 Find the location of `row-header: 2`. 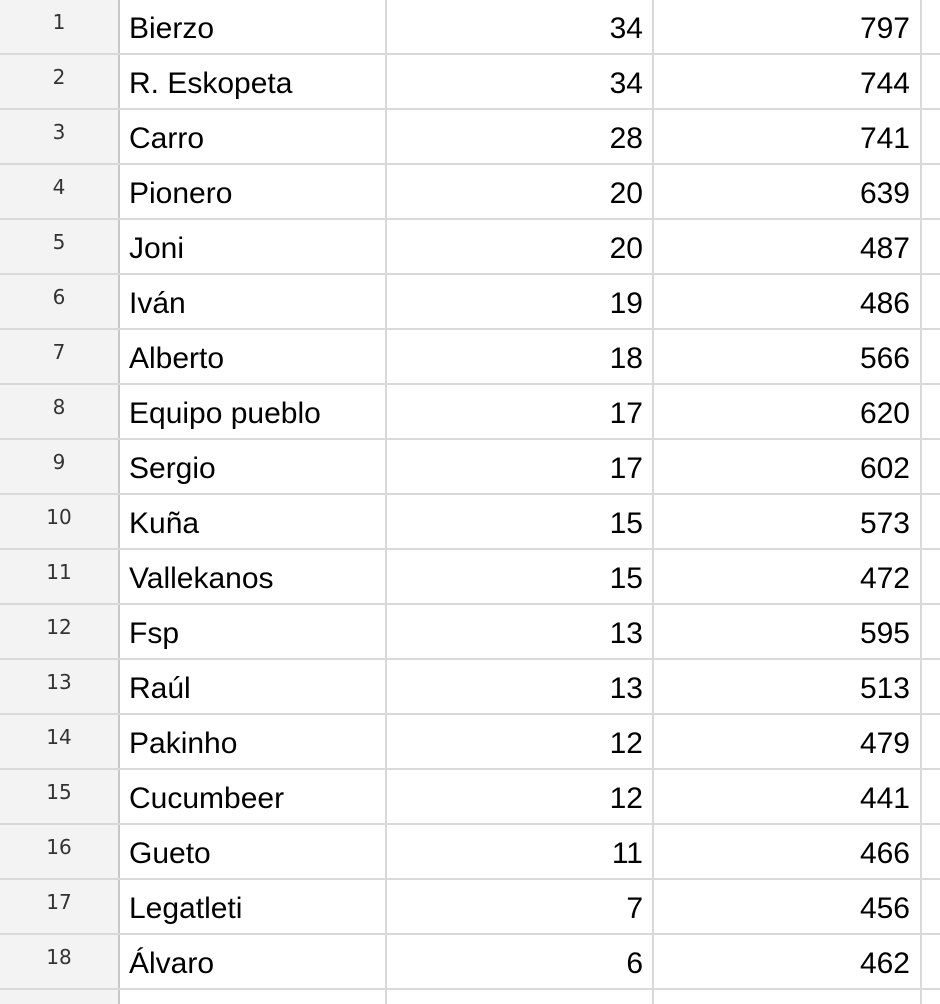

row-header: 2 is located at coordinates (60, 81).